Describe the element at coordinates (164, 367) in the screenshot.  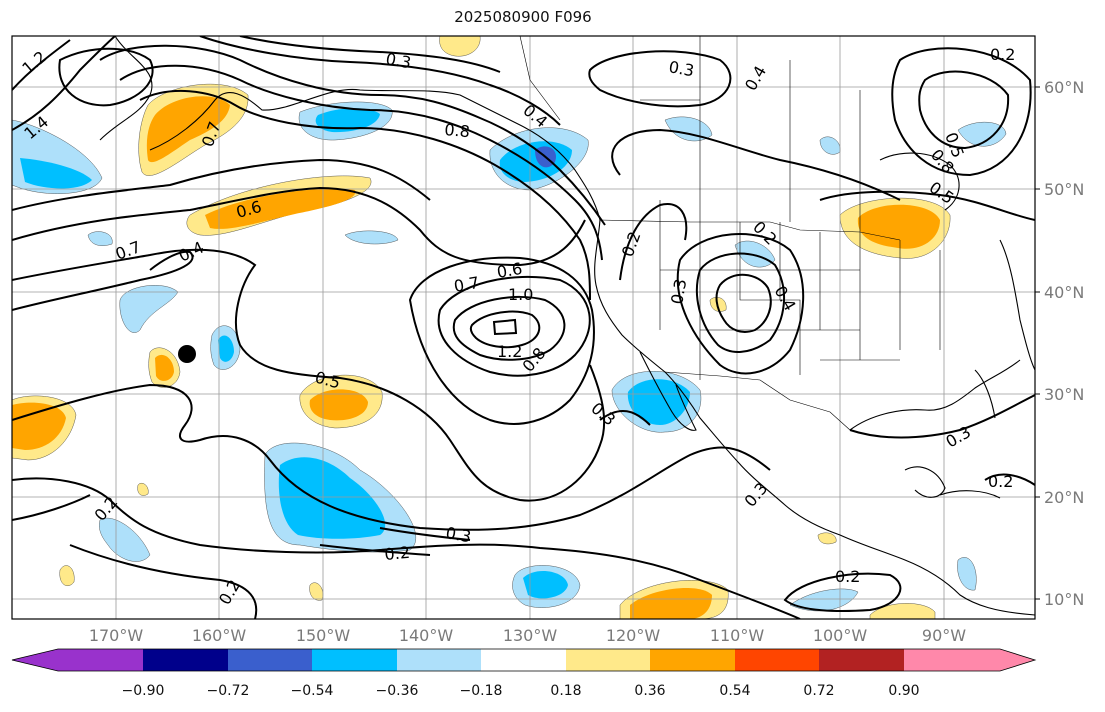
I see `pos-fill-mid2-core` at that location.